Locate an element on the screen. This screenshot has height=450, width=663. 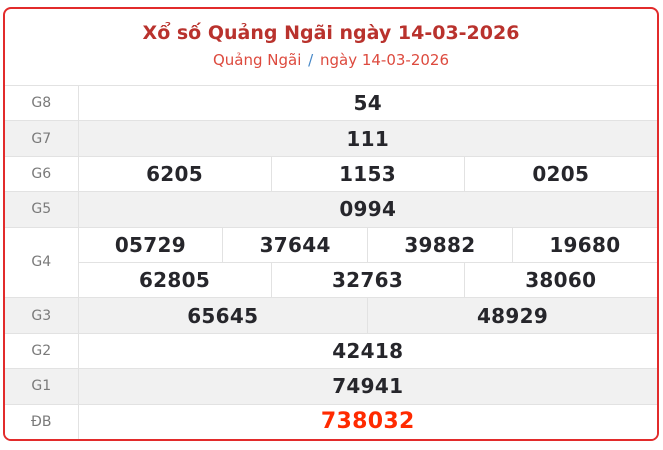
prize-number: 05729 is located at coordinates (150, 244).